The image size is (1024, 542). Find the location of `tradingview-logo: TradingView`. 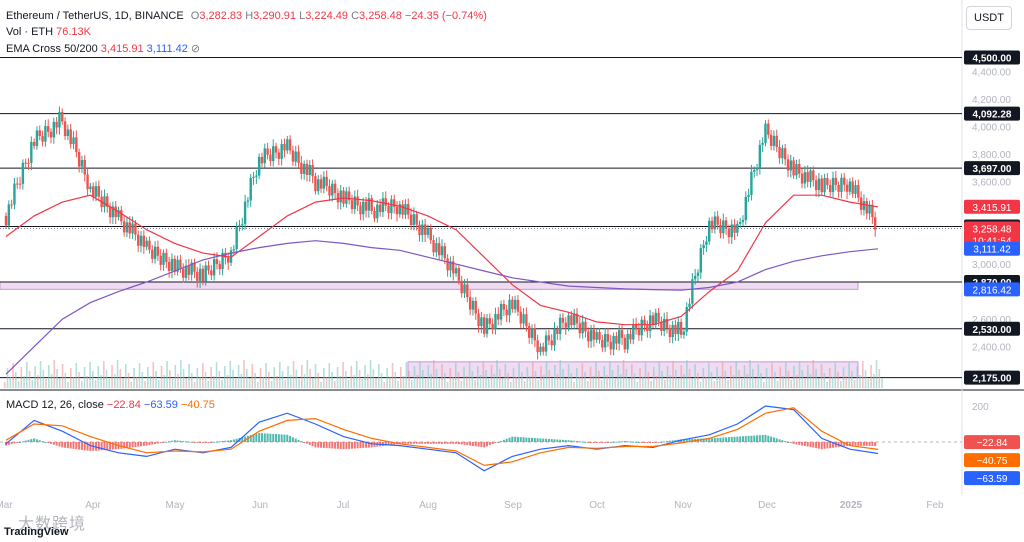

tradingview-logo: TradingView is located at coordinates (36, 532).